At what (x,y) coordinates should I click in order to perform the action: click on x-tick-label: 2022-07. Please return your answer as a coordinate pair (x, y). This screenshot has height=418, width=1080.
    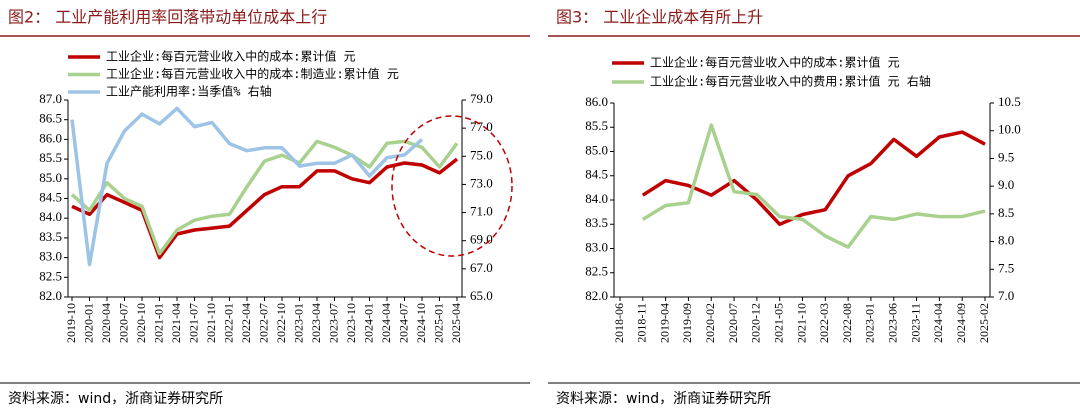
    Looking at the image, I should click on (263, 323).